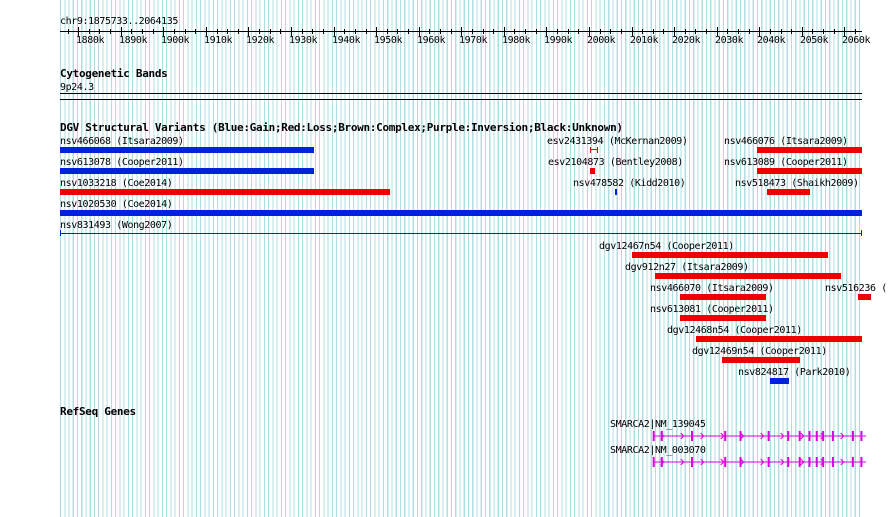  I want to click on variant-bar-nsv466070, so click(723, 297).